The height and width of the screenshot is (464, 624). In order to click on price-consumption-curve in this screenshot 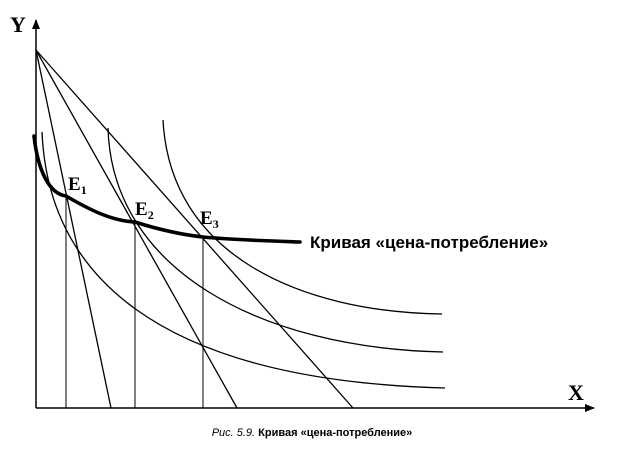, I will do `click(167, 189)`.